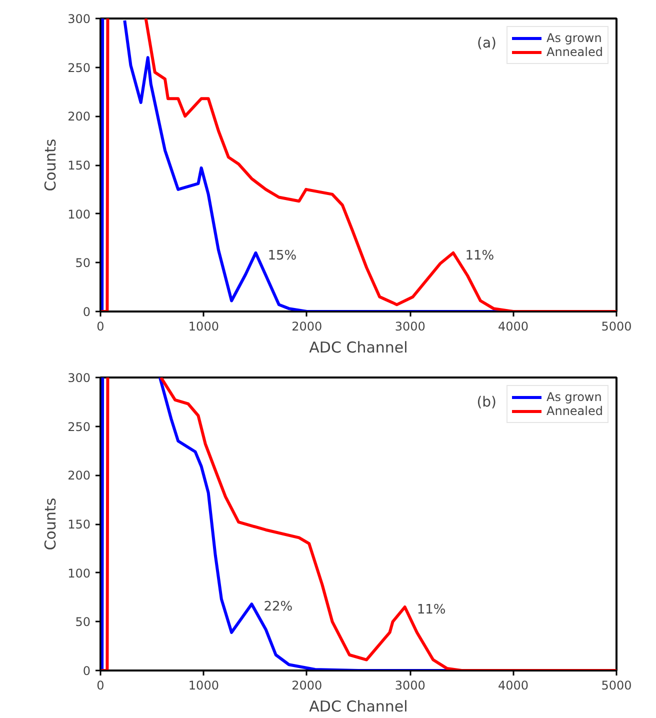 This screenshot has width=656, height=718. What do you see at coordinates (486, 44) in the screenshot?
I see `annotation: (a)` at bounding box center [486, 44].